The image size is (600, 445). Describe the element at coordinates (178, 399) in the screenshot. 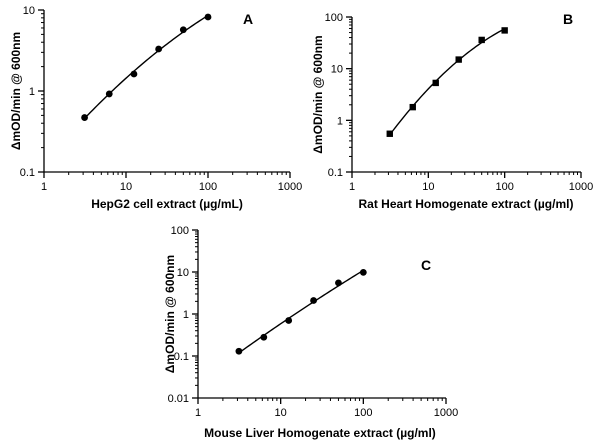

I see `y-tick-label: 0.01` at that location.